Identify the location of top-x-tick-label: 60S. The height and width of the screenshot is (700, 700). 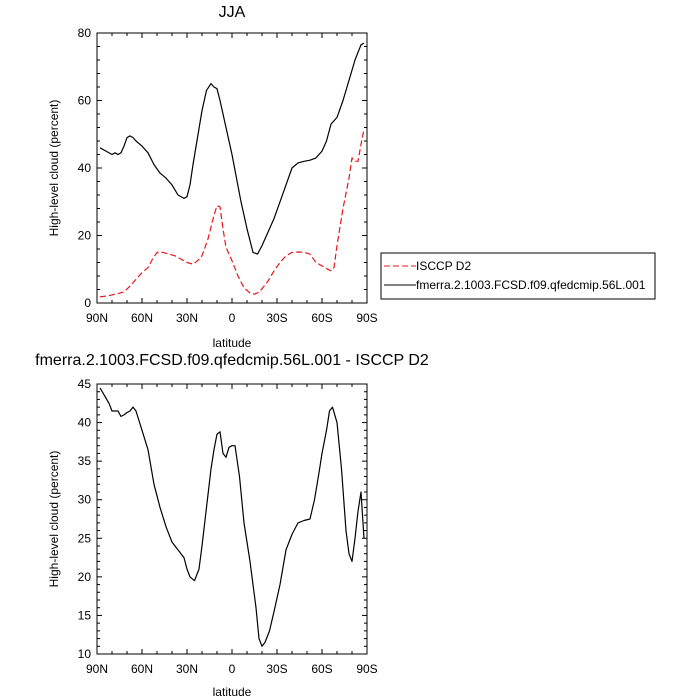
(321, 318).